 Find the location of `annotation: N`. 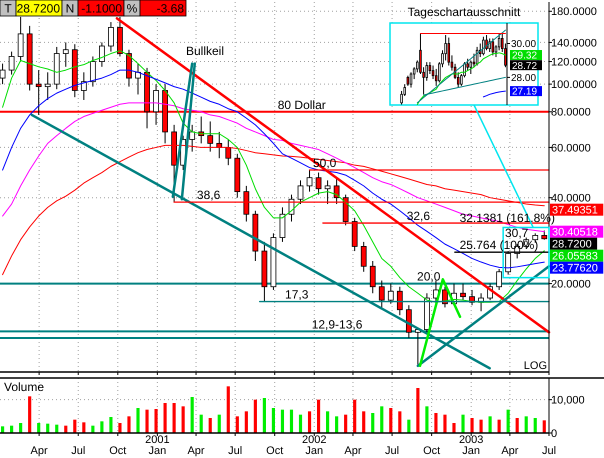

annotation: N is located at coordinates (70, 9).